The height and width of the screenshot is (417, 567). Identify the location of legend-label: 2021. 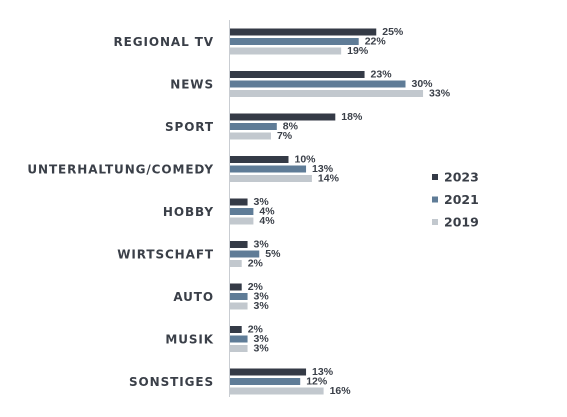
(461, 199).